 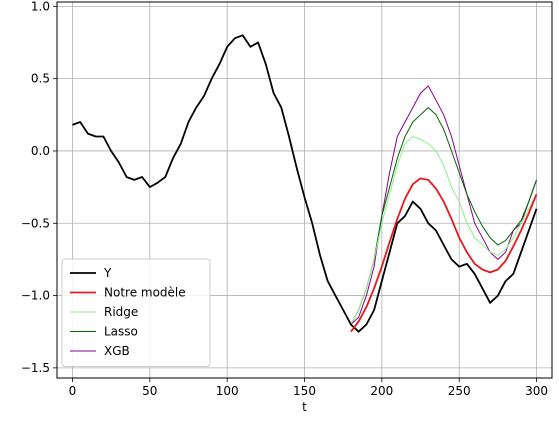 What do you see at coordinates (149, 391) in the screenshot?
I see `x-tick-label: 50` at bounding box center [149, 391].